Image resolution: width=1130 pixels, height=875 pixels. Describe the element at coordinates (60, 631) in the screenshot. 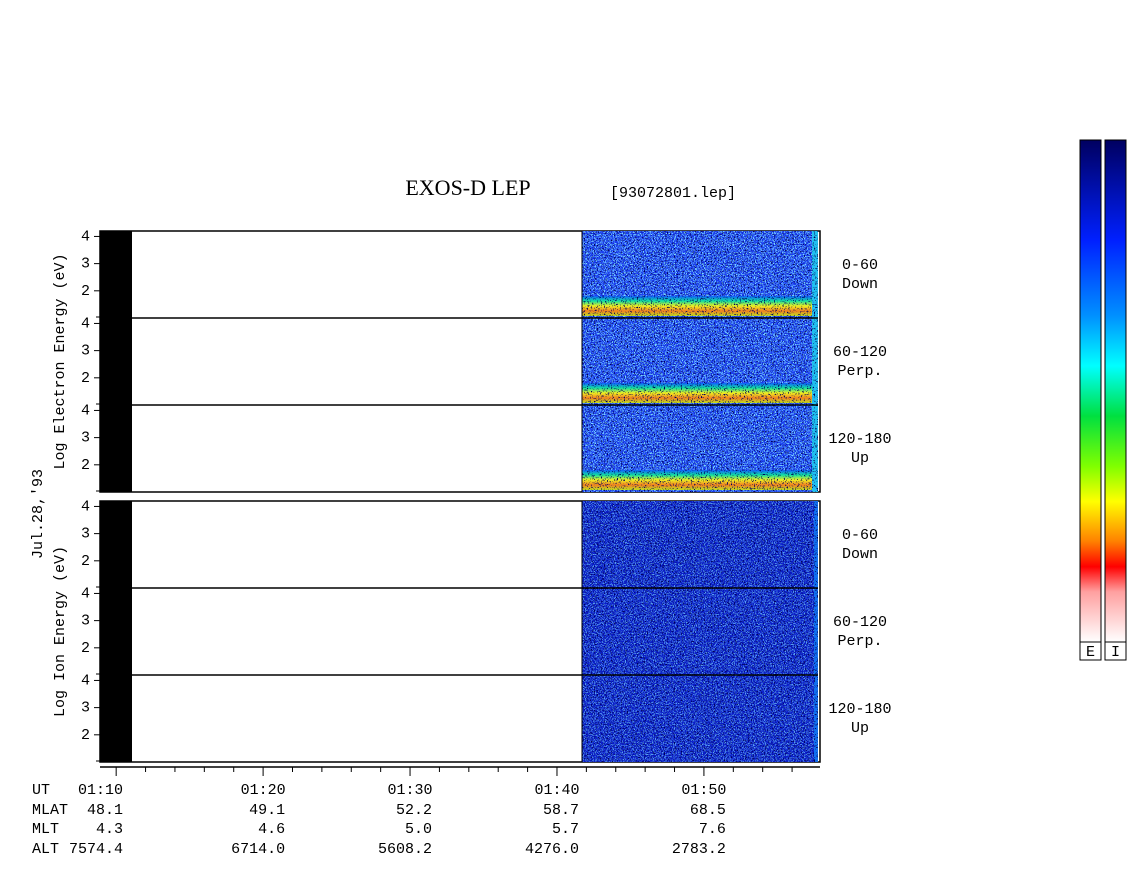

I see `y-axis-label: Log Ion Energy (eV)` at that location.